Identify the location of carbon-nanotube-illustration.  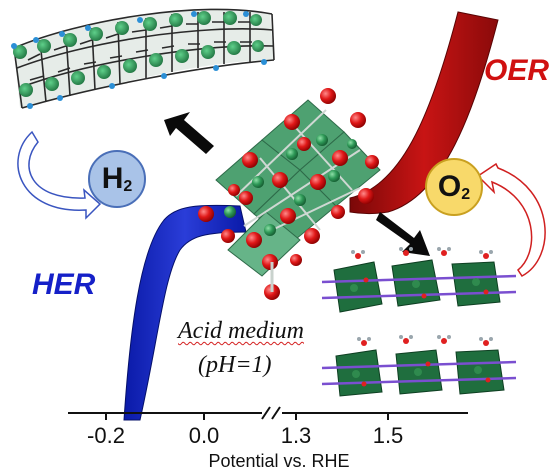
(143, 58).